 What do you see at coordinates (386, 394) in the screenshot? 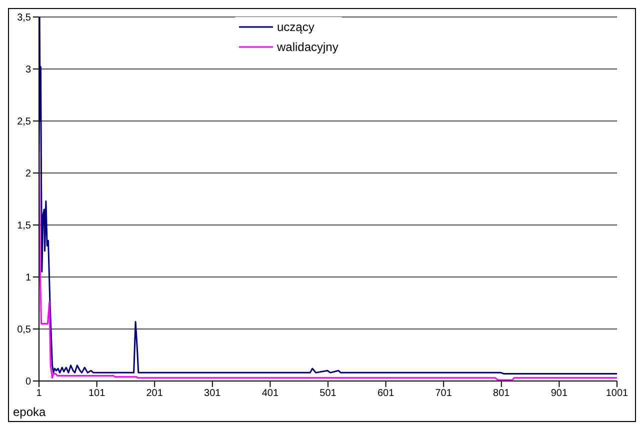
I see `x-tick-label: 601` at bounding box center [386, 394].